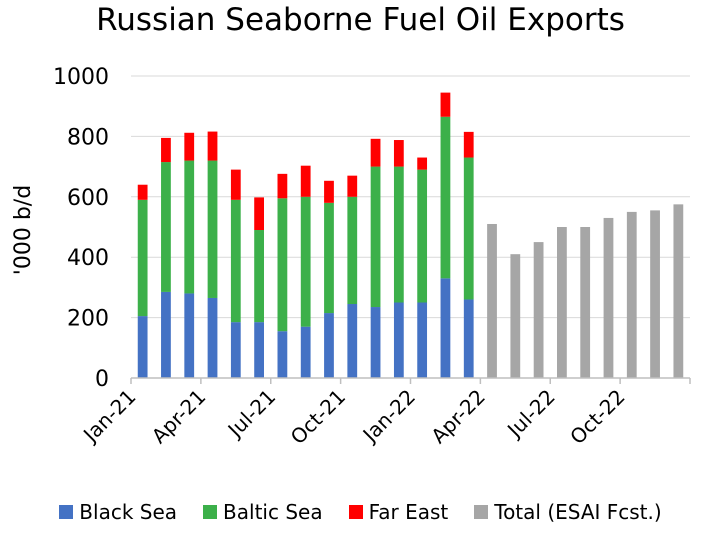  I want to click on legend-item: Black Sea, so click(118, 512).